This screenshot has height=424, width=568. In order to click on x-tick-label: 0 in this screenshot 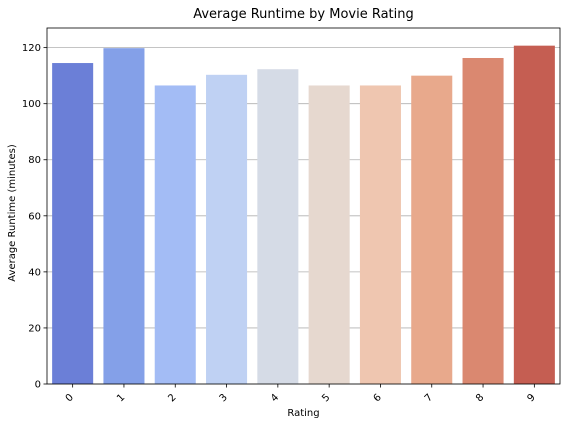, I will do `click(70, 398)`.